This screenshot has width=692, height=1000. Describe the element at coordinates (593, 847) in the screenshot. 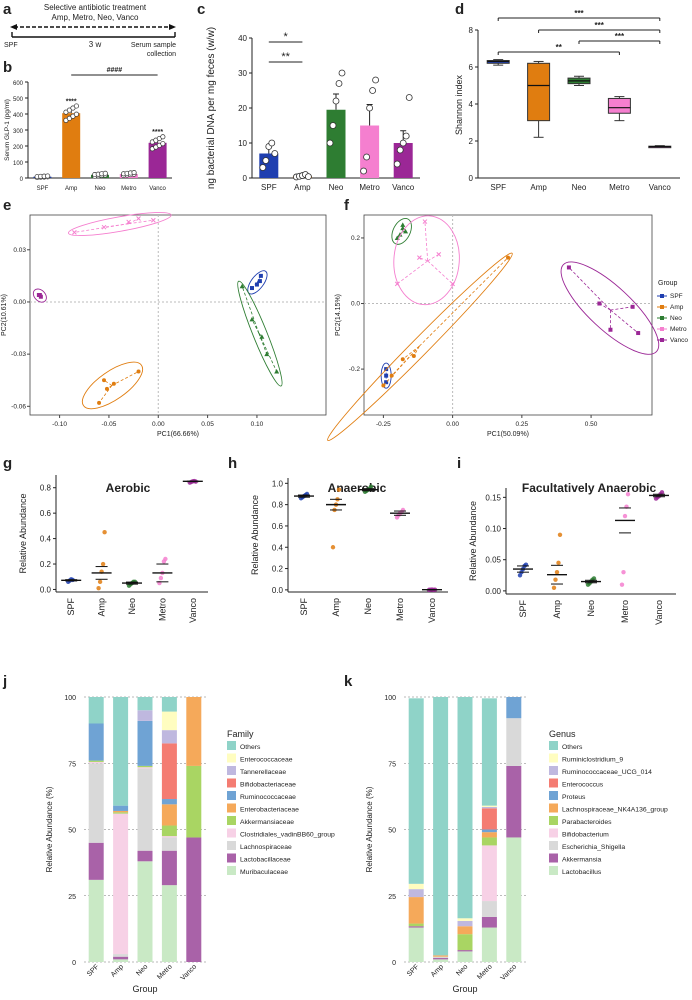

I see `legend-label: Escherichia_Shigella` at that location.